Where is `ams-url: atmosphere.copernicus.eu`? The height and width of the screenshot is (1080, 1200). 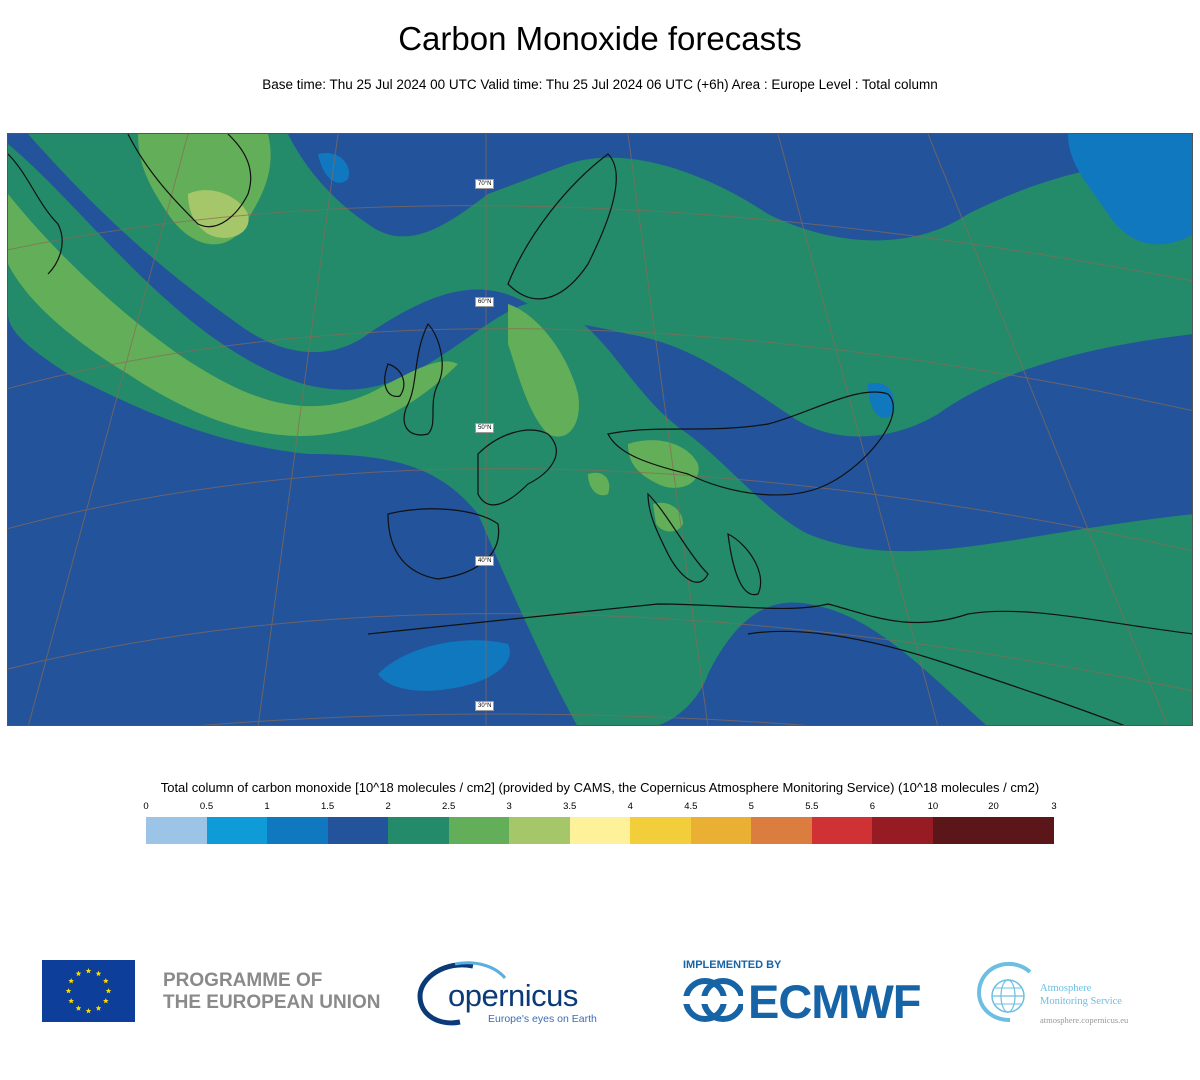
ams-url: atmosphere.copernicus.eu is located at coordinates (1084, 1020).